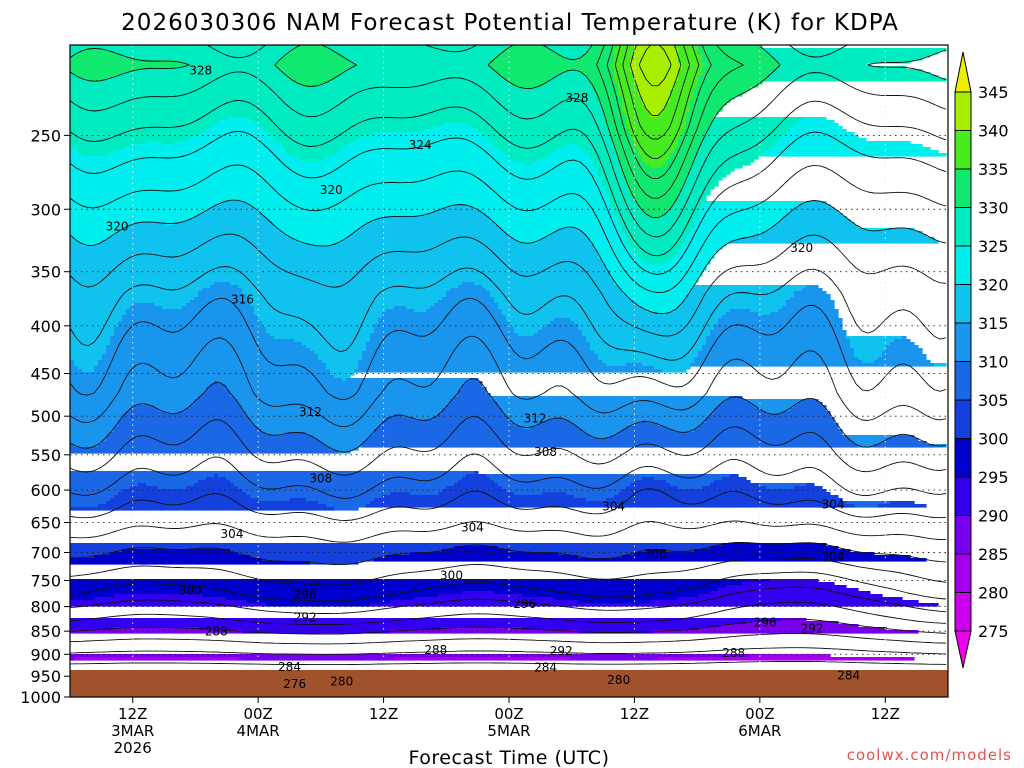  I want to click on y-tick-label: 1000, so click(40, 697).